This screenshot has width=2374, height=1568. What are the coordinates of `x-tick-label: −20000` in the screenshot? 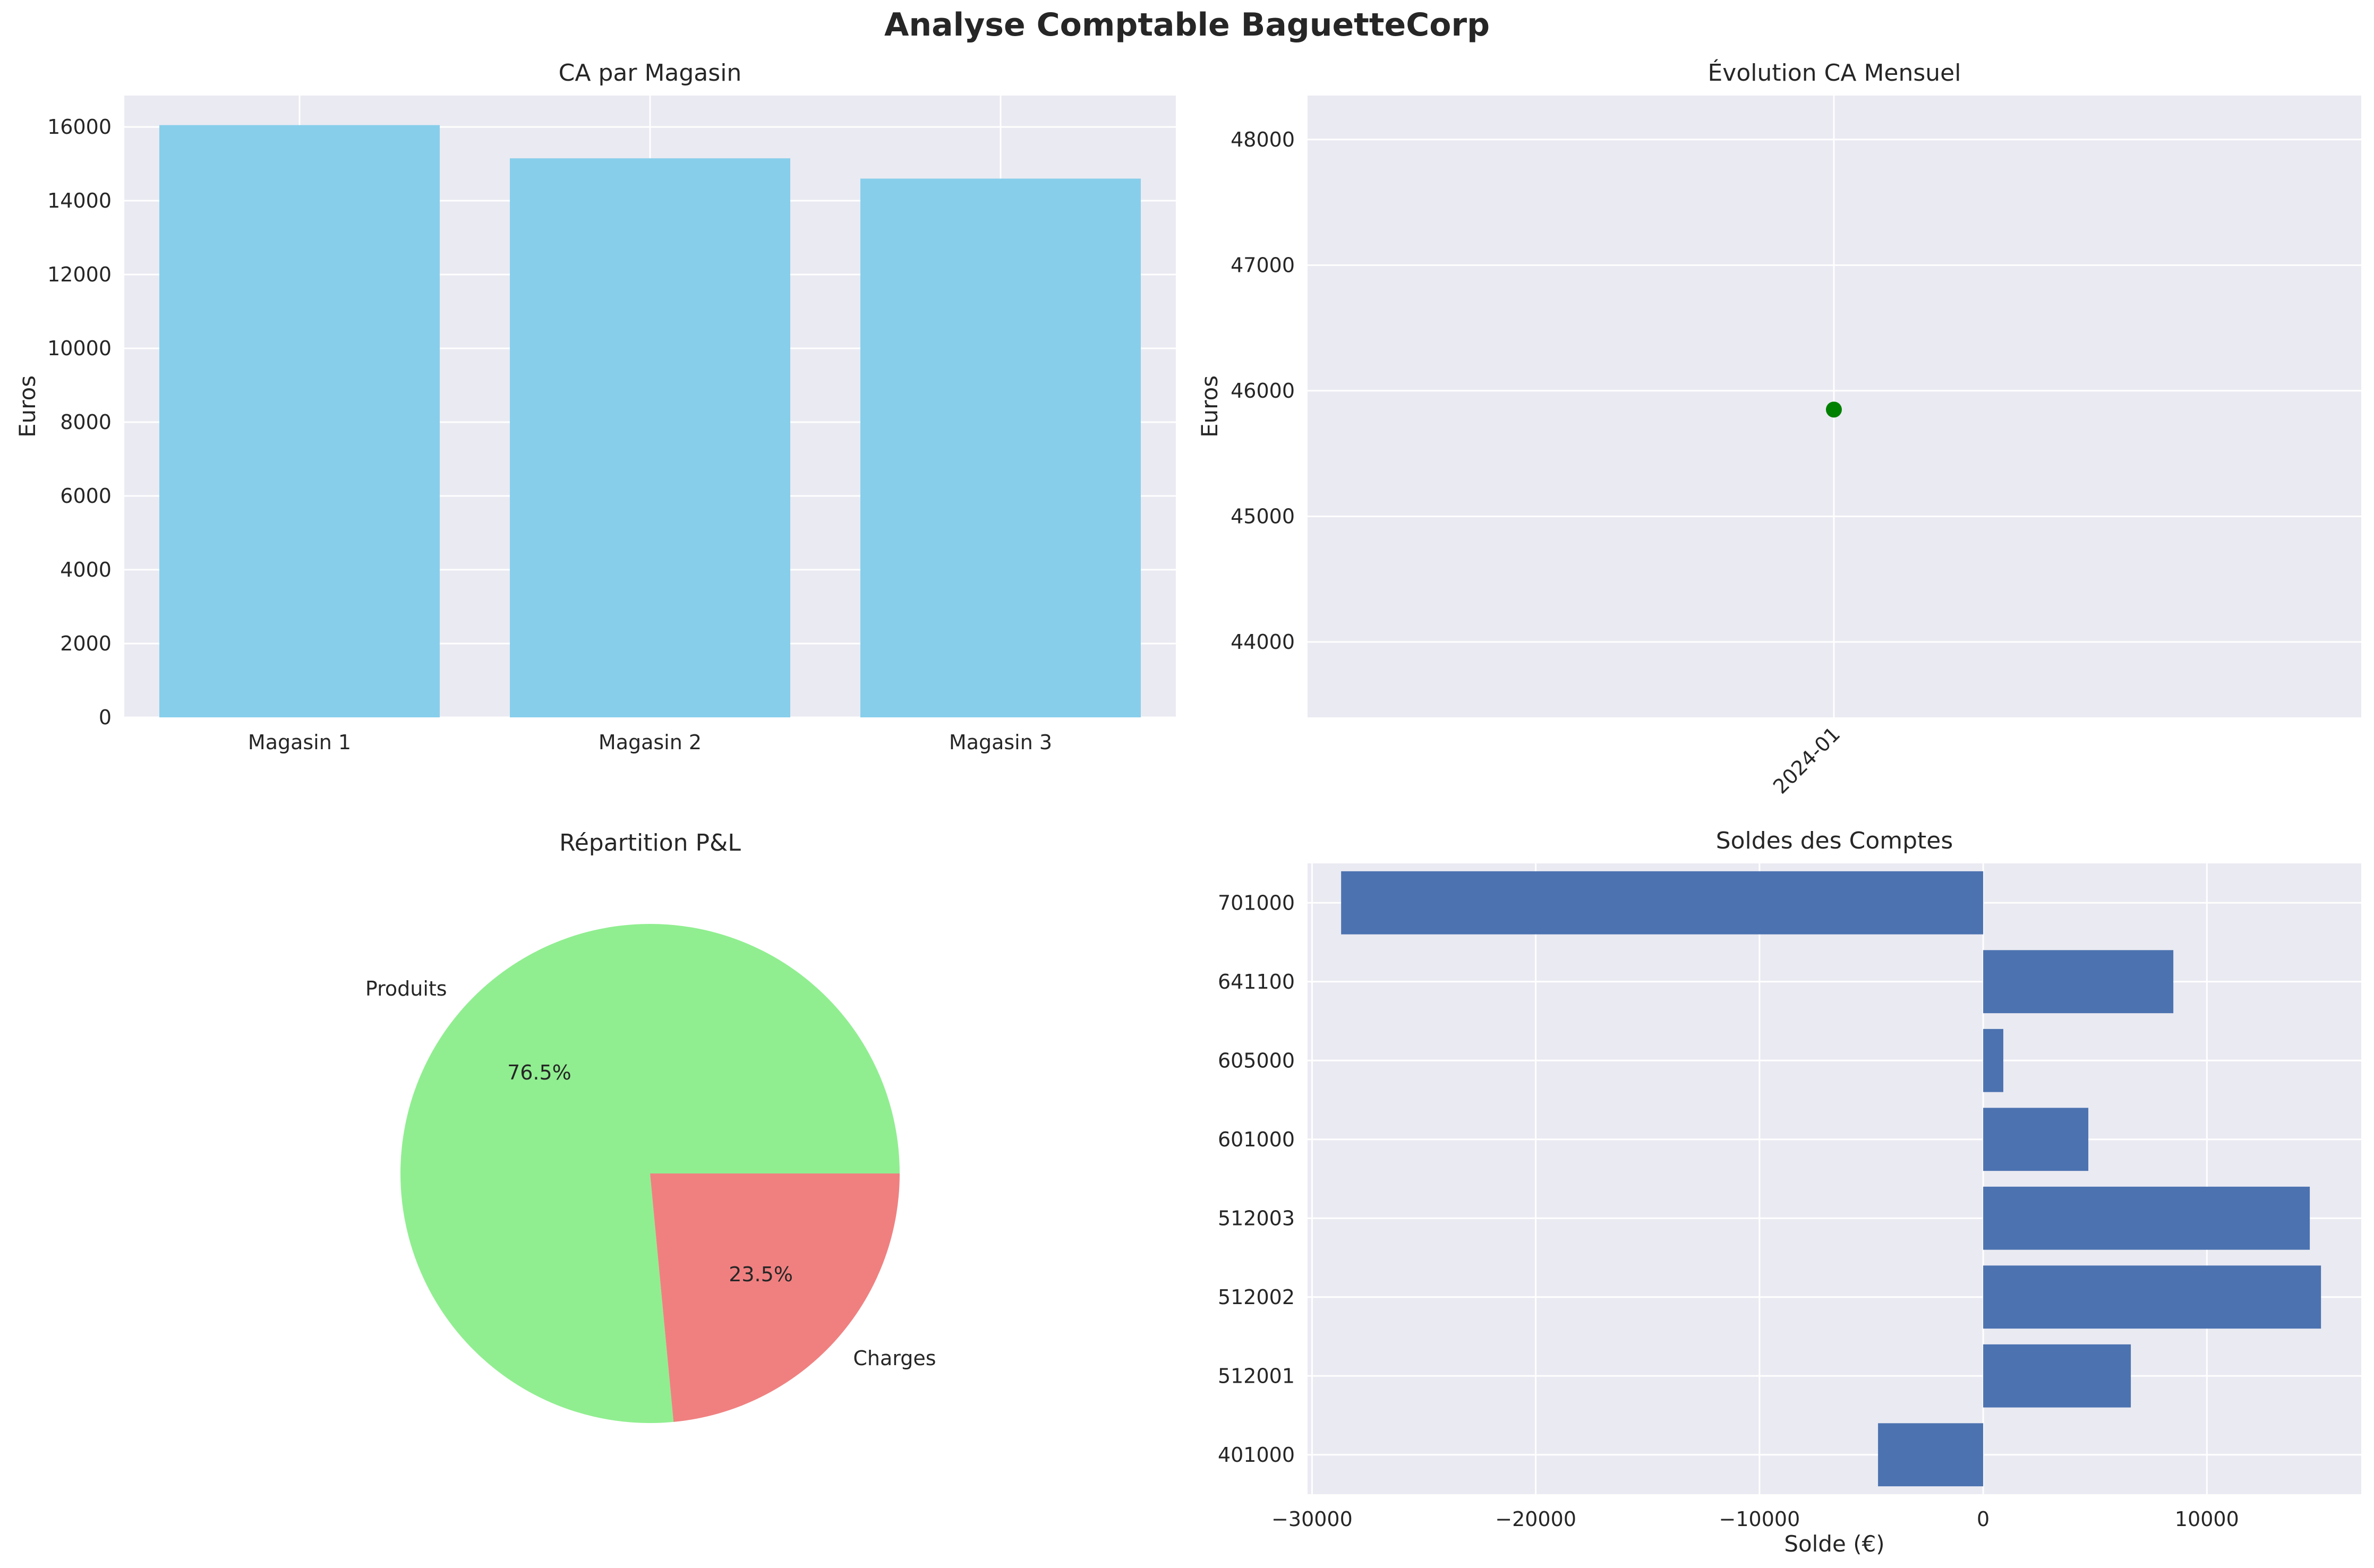 It's located at (1535, 1519).